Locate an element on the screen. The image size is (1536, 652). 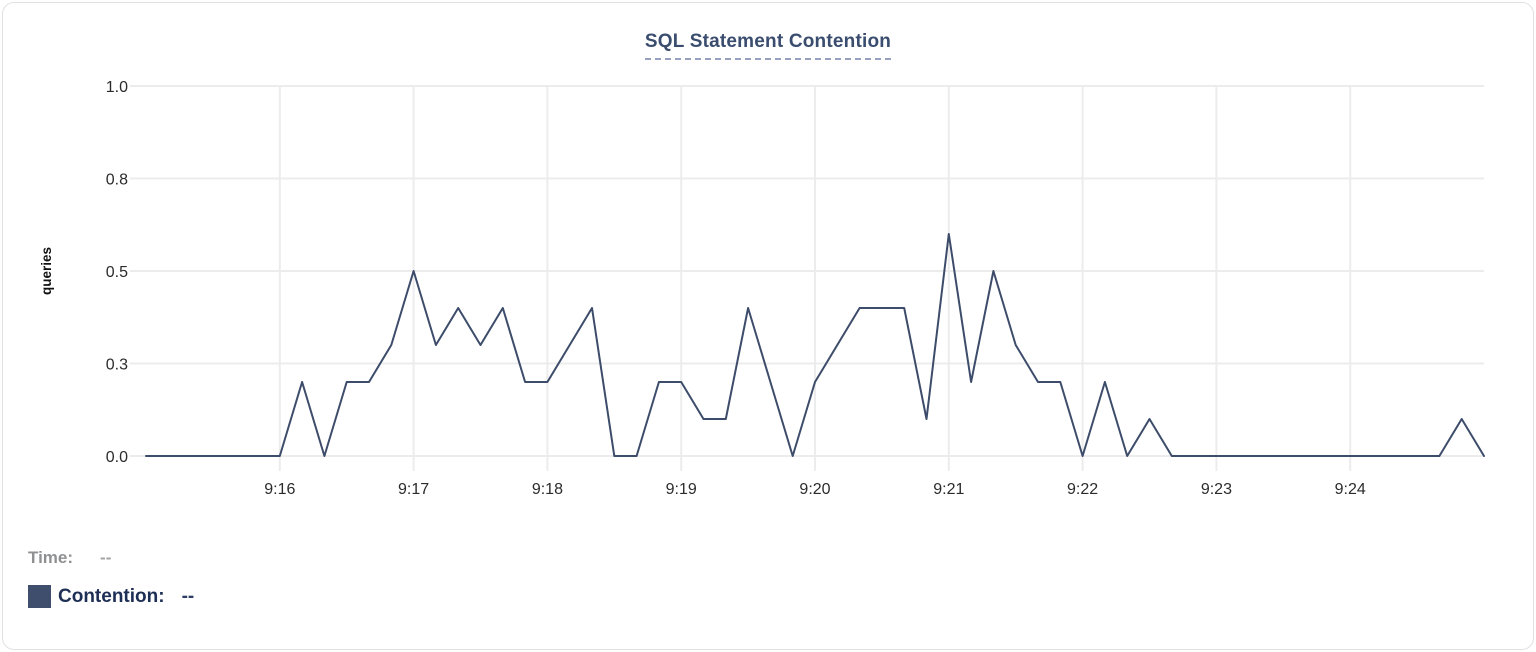
time-value: -- is located at coordinates (106, 557).